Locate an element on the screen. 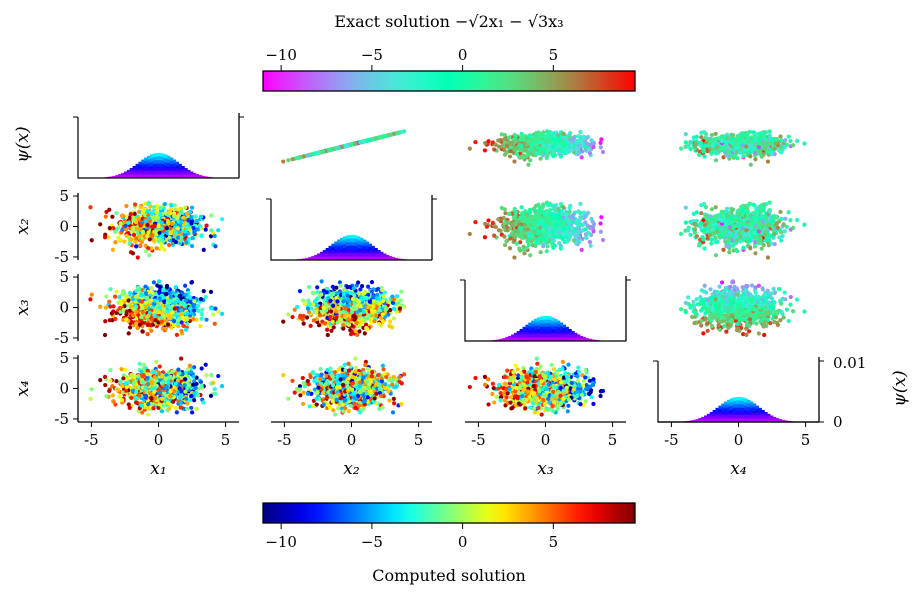 The width and height of the screenshot is (923, 599). diag-axes is located at coordinates (158, 148).